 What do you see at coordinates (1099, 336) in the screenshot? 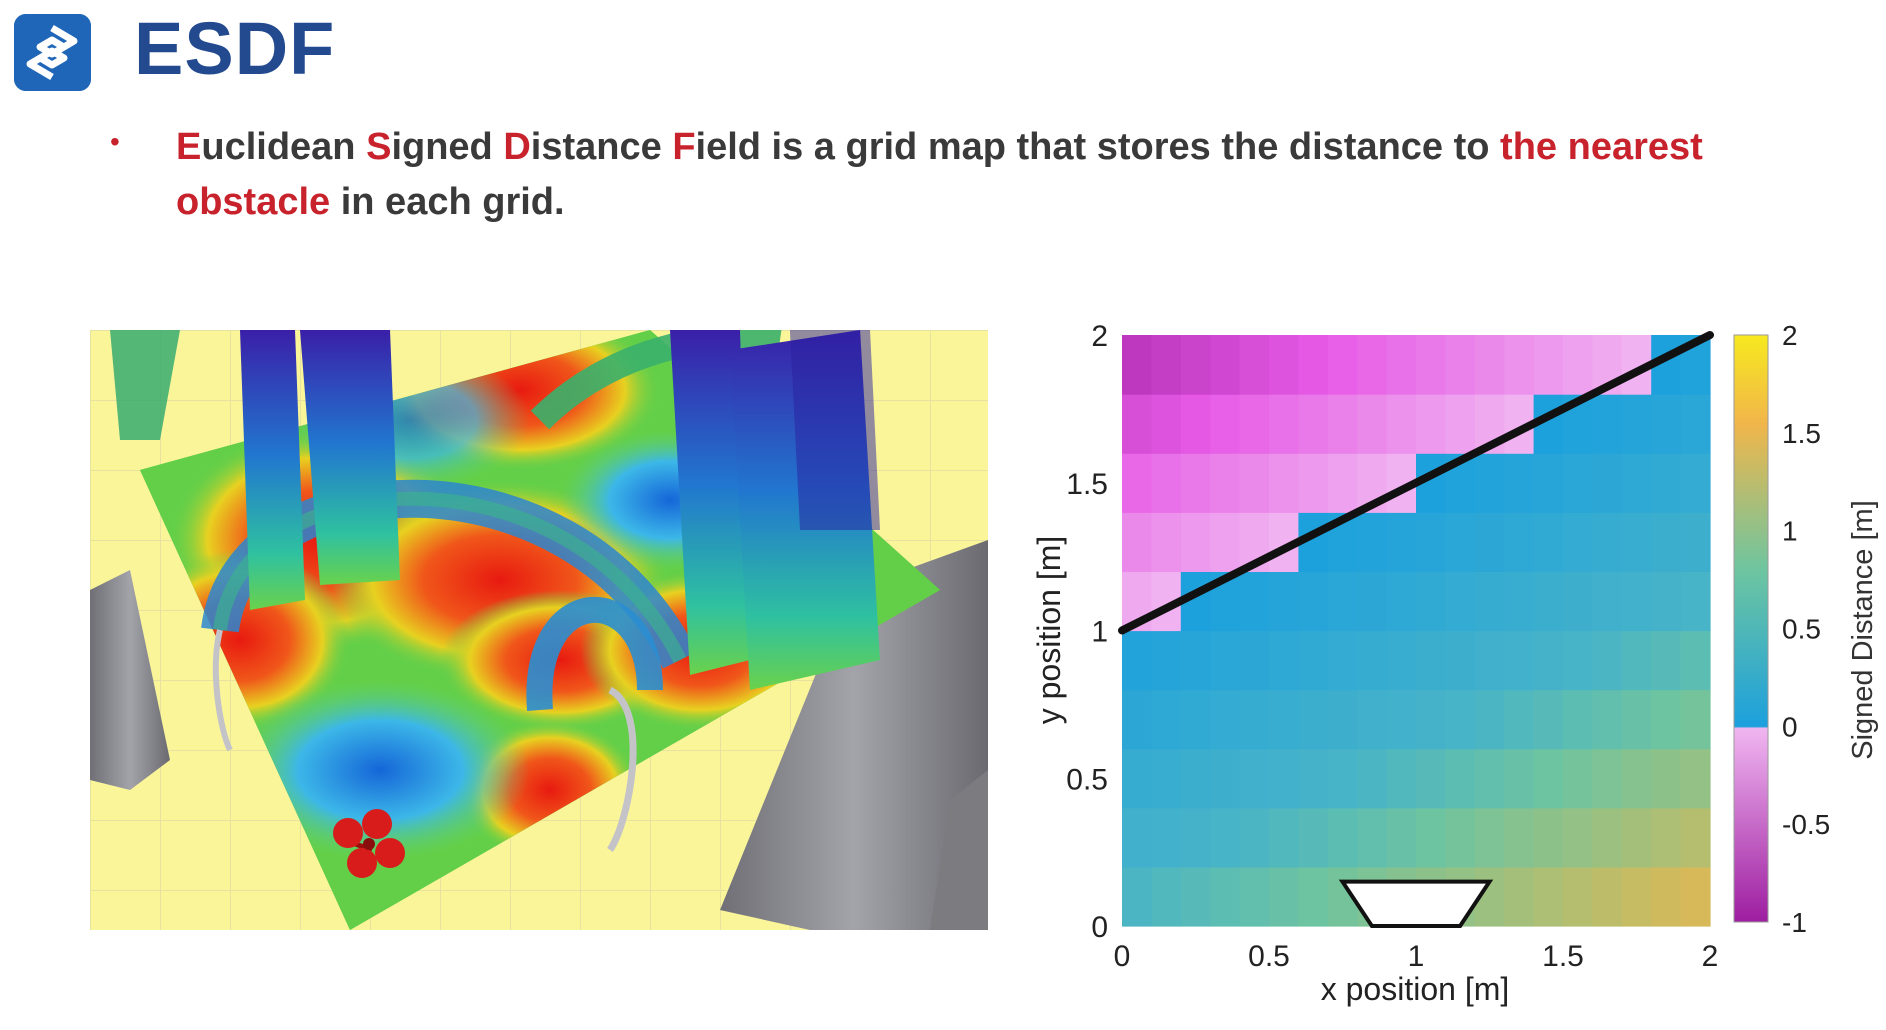
I see `y-tick-label: 2` at bounding box center [1099, 336].